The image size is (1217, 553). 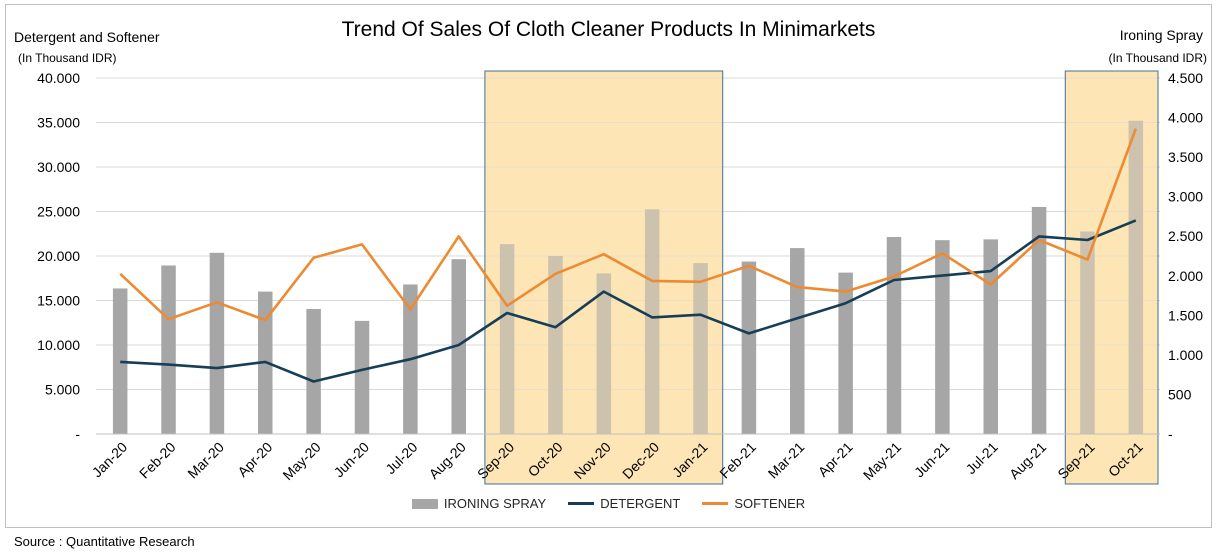 I want to click on source-note: Source : Quantitative Research, so click(x=104, y=541).